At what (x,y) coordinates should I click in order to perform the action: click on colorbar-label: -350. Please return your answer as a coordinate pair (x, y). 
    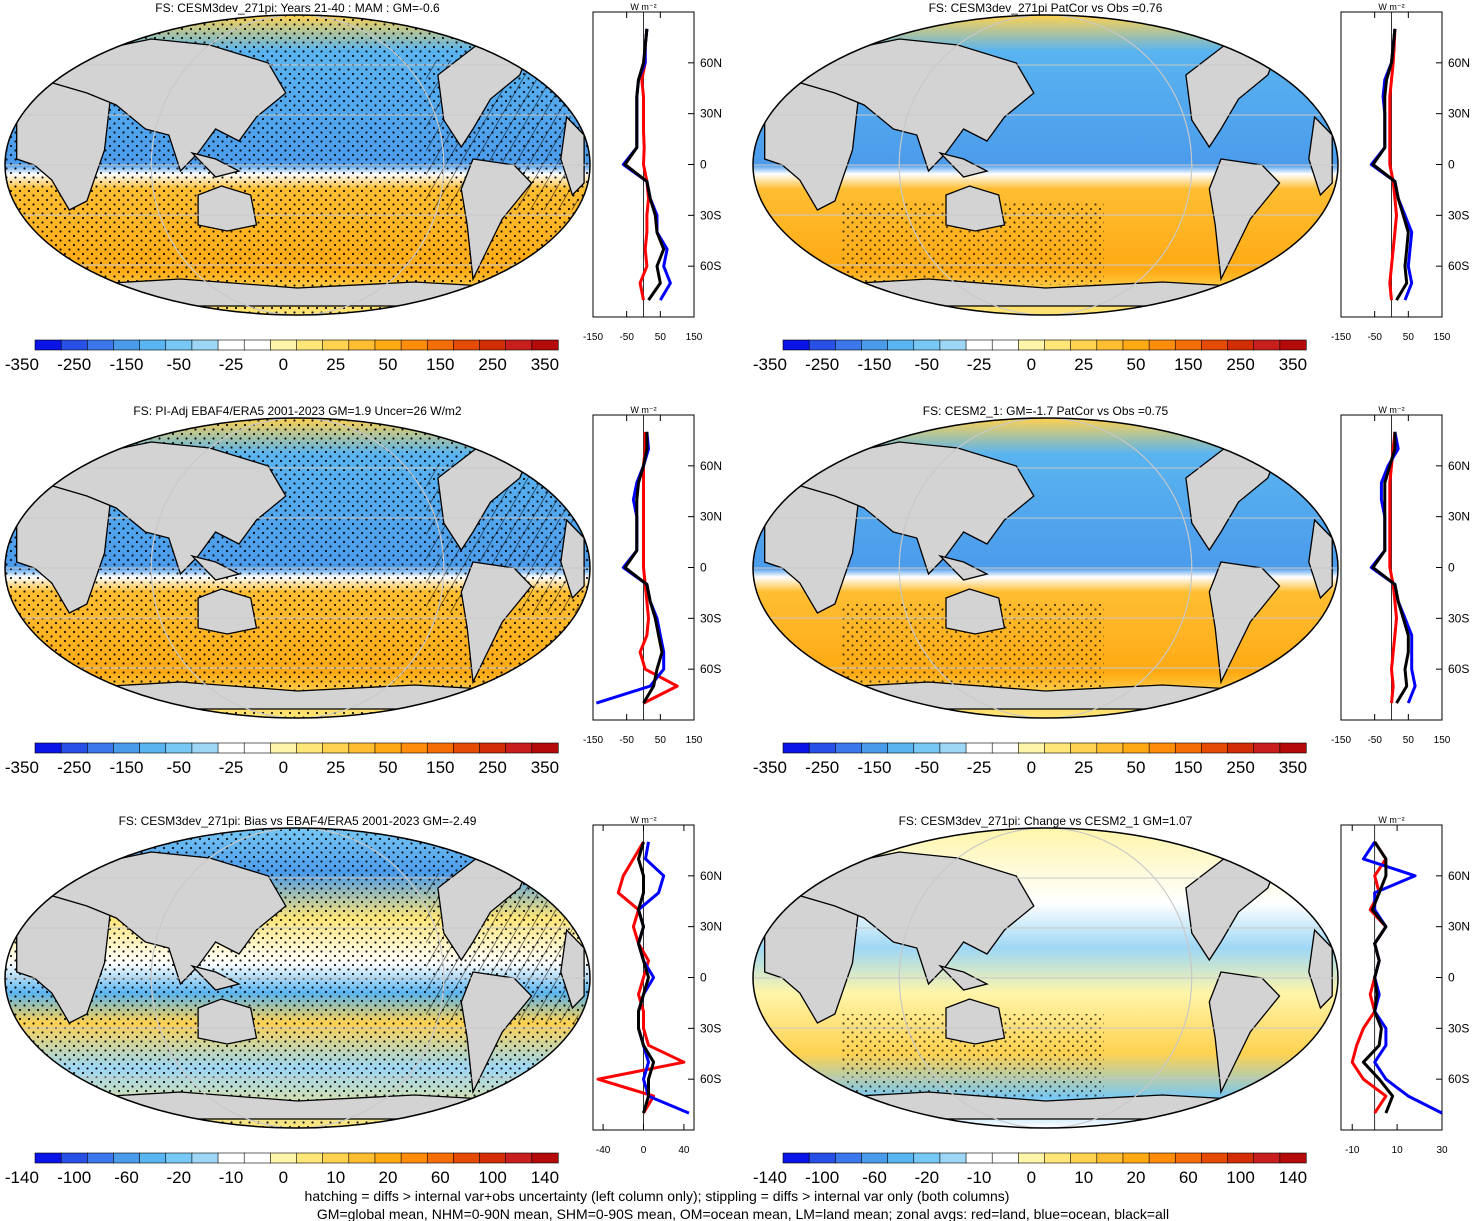
    Looking at the image, I should click on (22, 364).